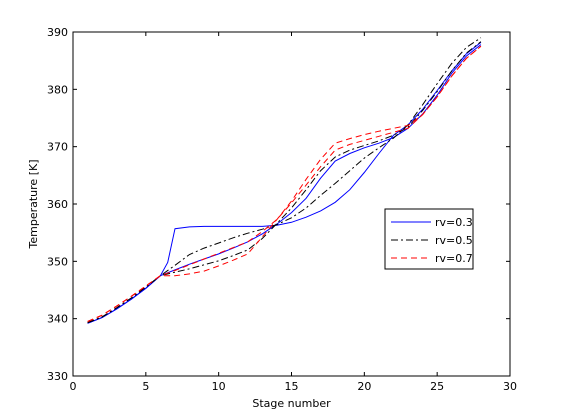 The height and width of the screenshot is (420, 561). What do you see at coordinates (291, 403) in the screenshot?
I see `x-axis-label: Stage number` at bounding box center [291, 403].